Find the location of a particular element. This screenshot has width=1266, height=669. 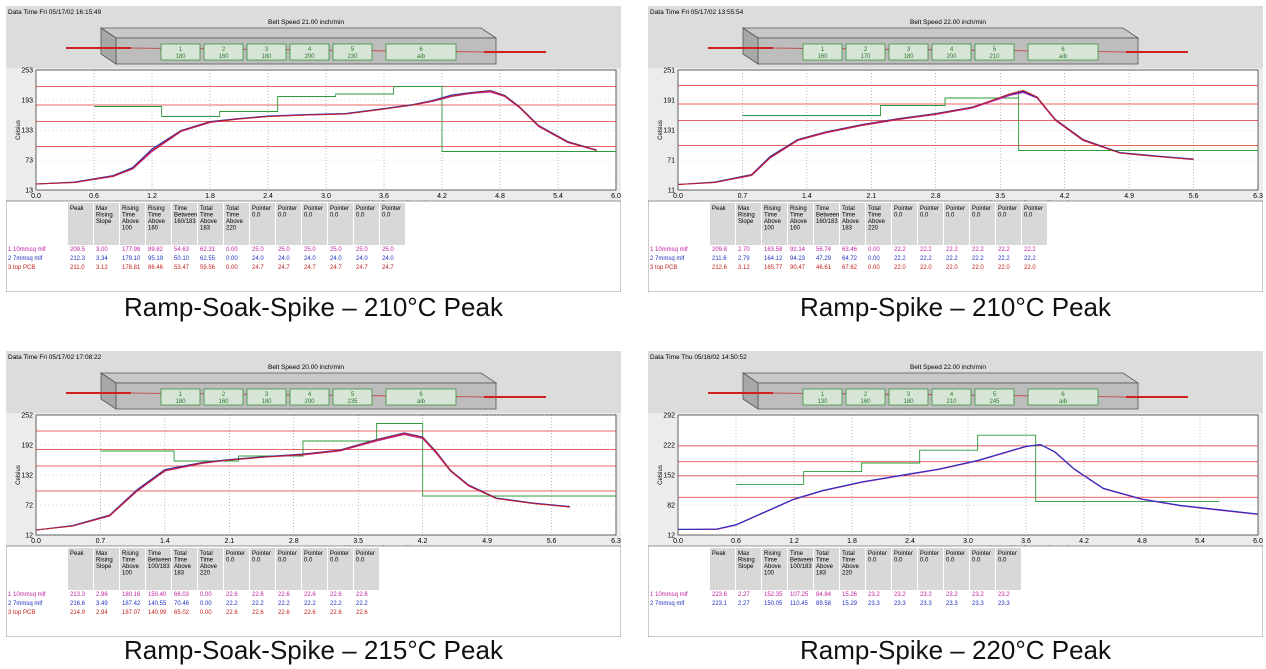

table-cell: 2.70 is located at coordinates (744, 250).